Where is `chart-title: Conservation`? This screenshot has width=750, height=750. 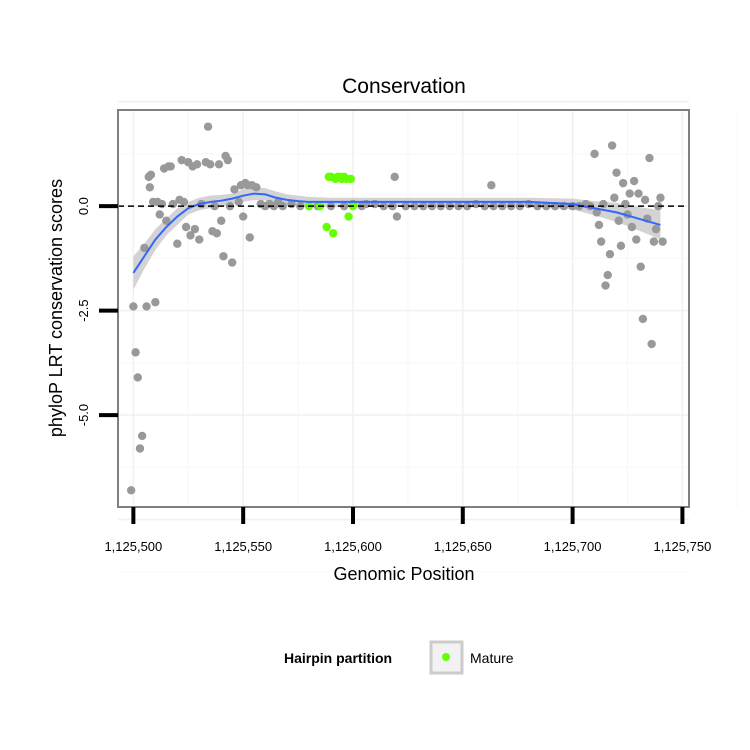 chart-title: Conservation is located at coordinates (404, 86).